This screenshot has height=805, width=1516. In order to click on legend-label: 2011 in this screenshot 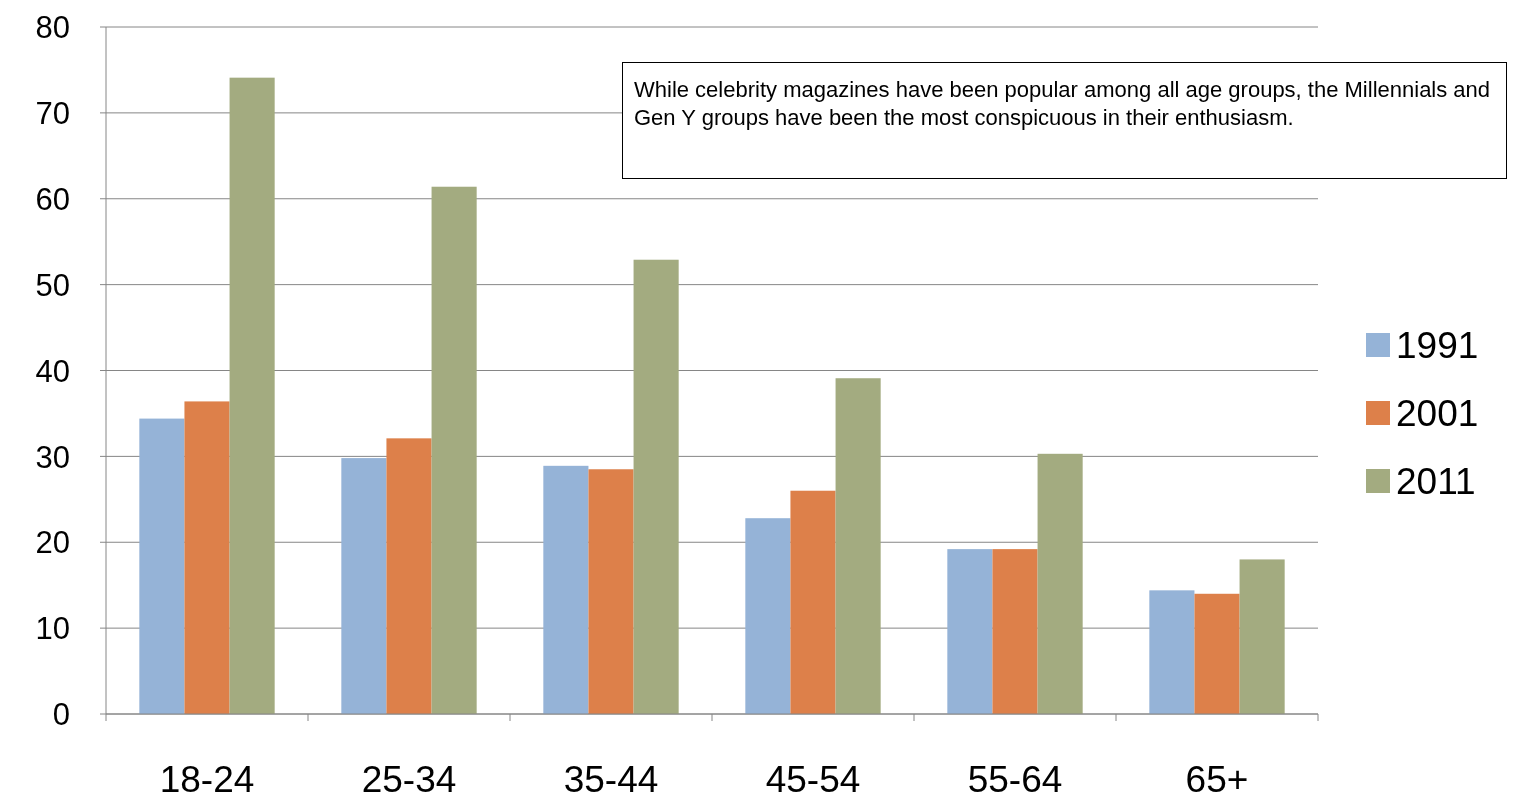, I will do `click(1436, 482)`.